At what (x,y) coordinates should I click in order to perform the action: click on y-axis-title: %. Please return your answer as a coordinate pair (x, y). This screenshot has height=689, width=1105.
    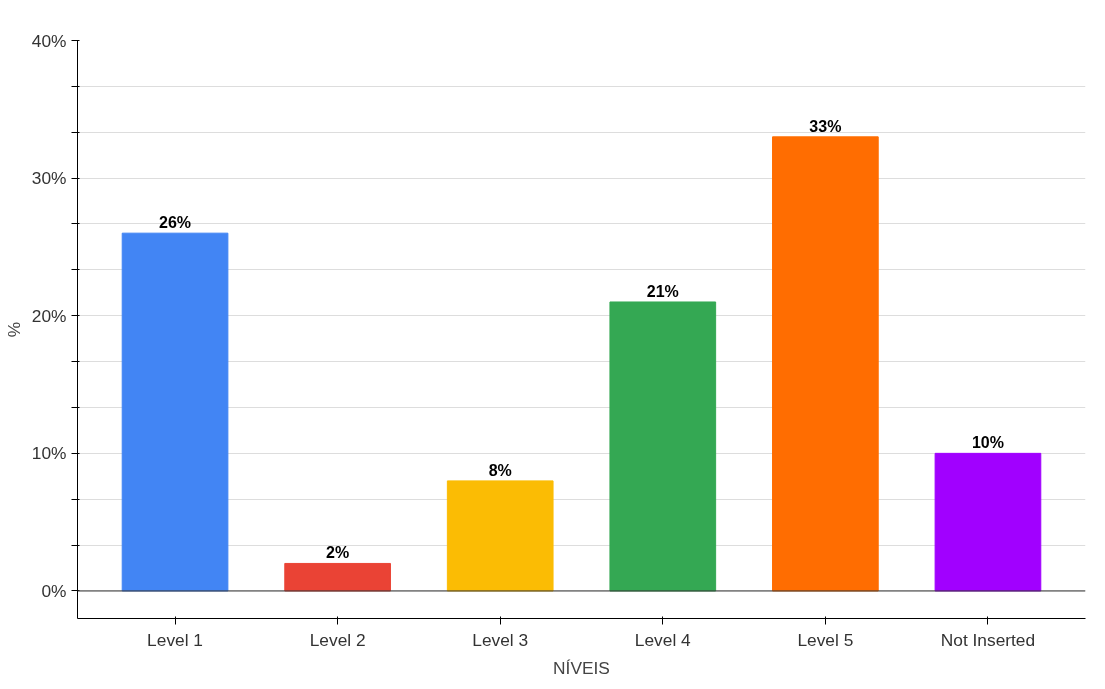
    Looking at the image, I should click on (13, 329).